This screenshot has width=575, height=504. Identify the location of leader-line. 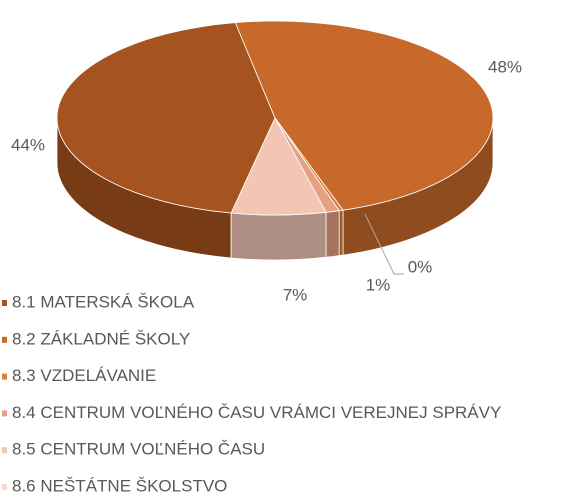
(384, 244).